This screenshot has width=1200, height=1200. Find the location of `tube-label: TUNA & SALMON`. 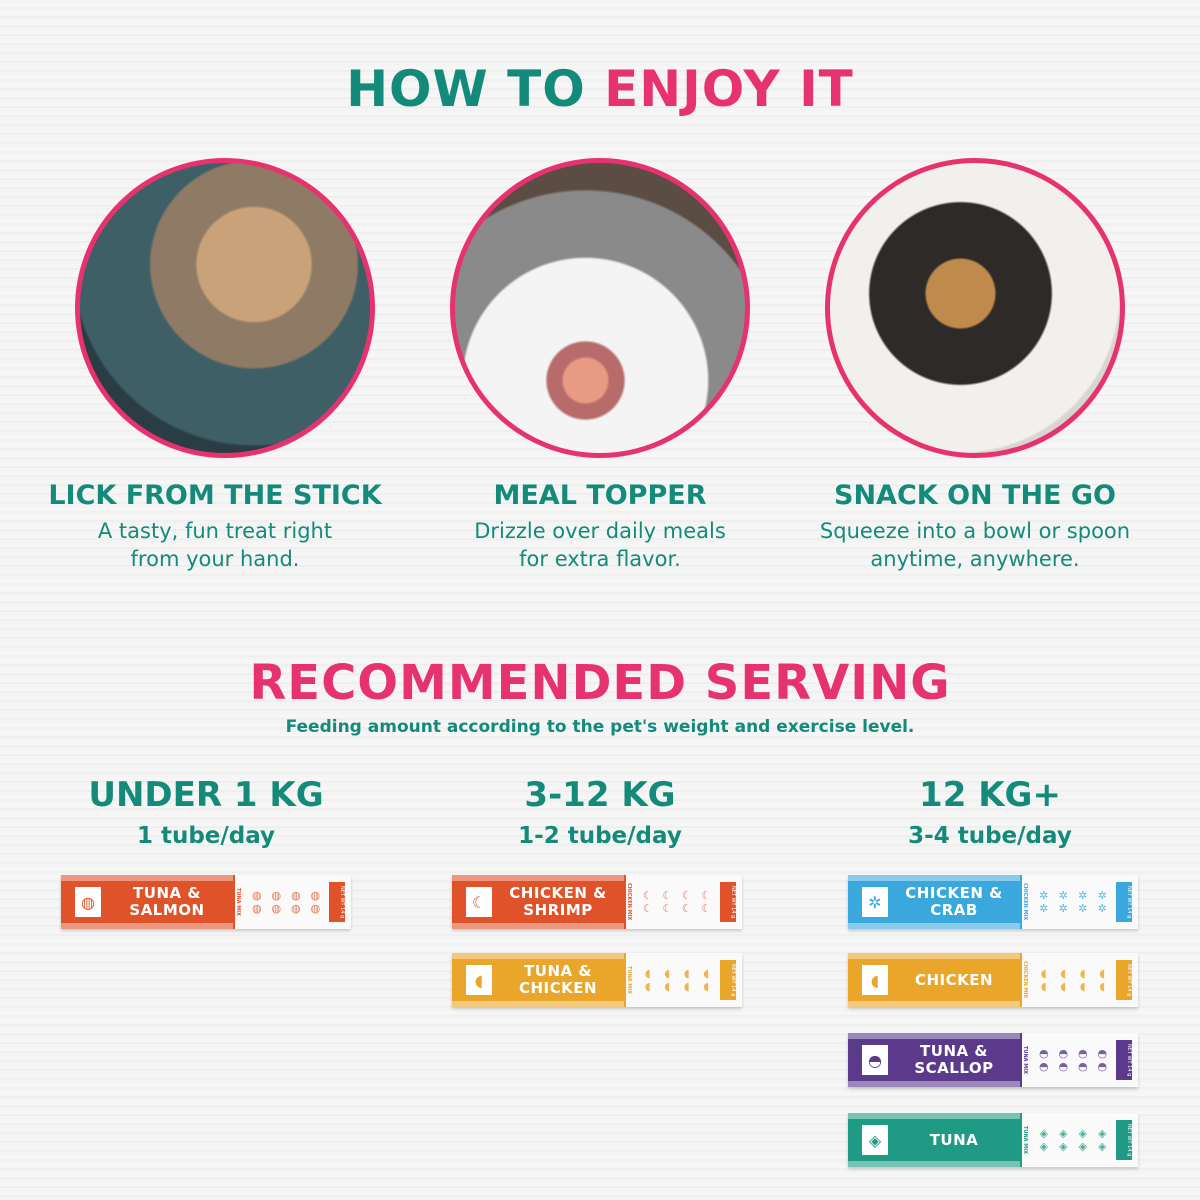

tube-label: TUNA & SALMON is located at coordinates (167, 901).